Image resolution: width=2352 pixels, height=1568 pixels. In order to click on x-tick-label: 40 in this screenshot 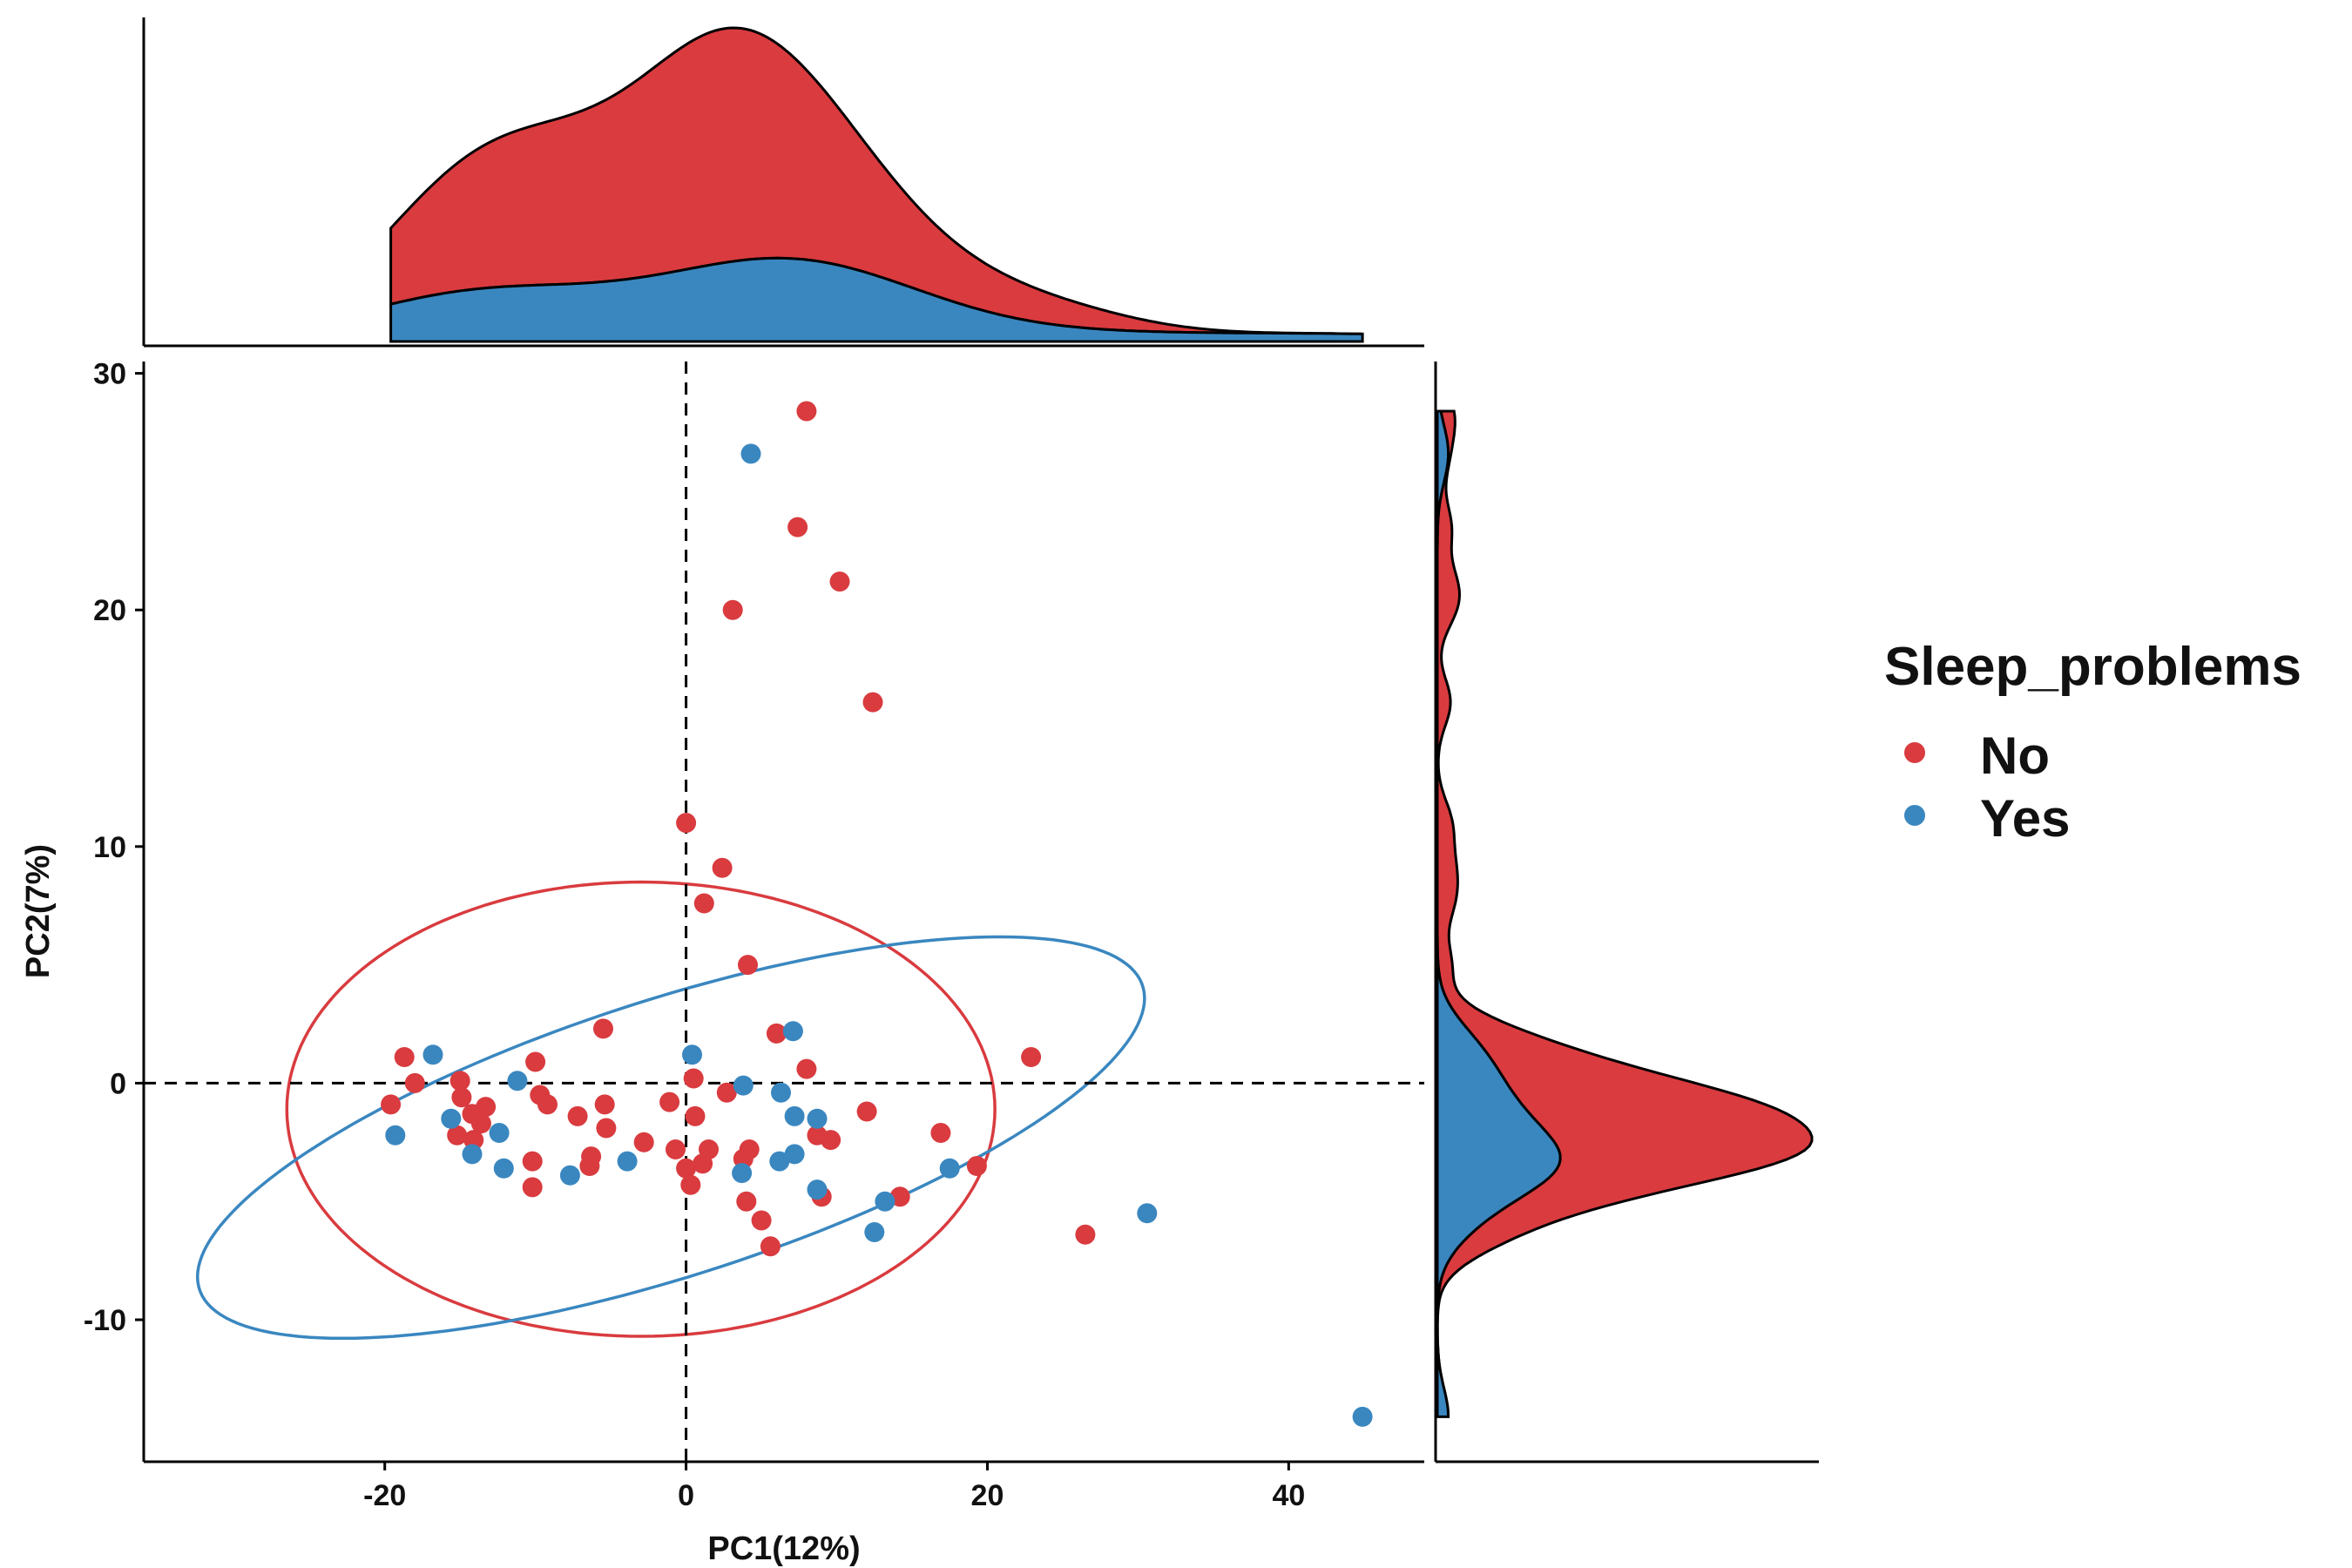, I will do `click(1289, 1496)`.